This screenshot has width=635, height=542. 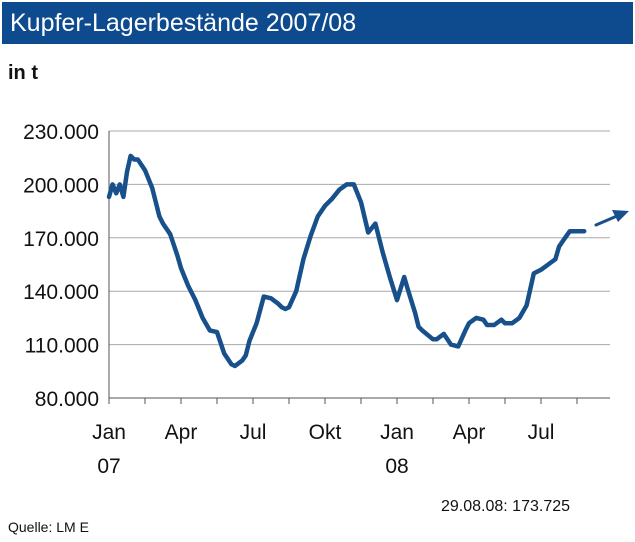 What do you see at coordinates (67, 399) in the screenshot?
I see `y-tick-label: 80.000` at bounding box center [67, 399].